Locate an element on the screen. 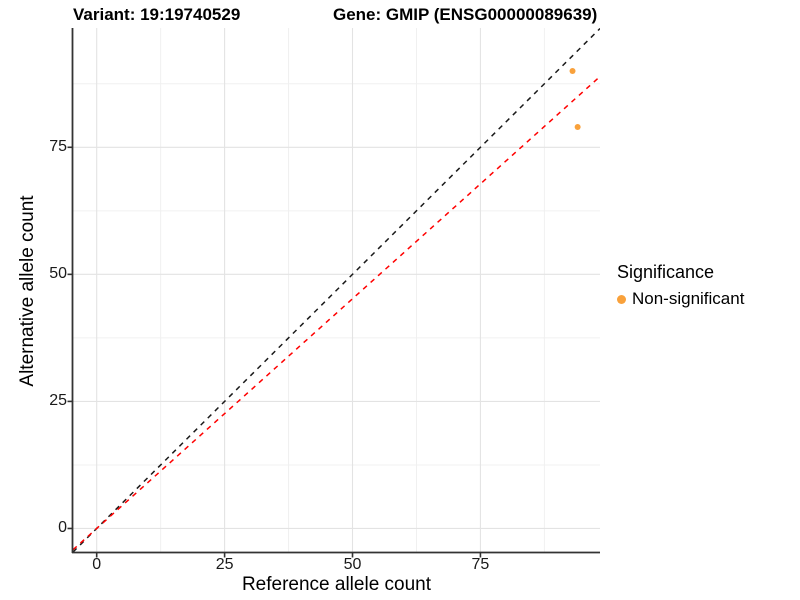  y-tick-label: 0 is located at coordinates (62, 528).